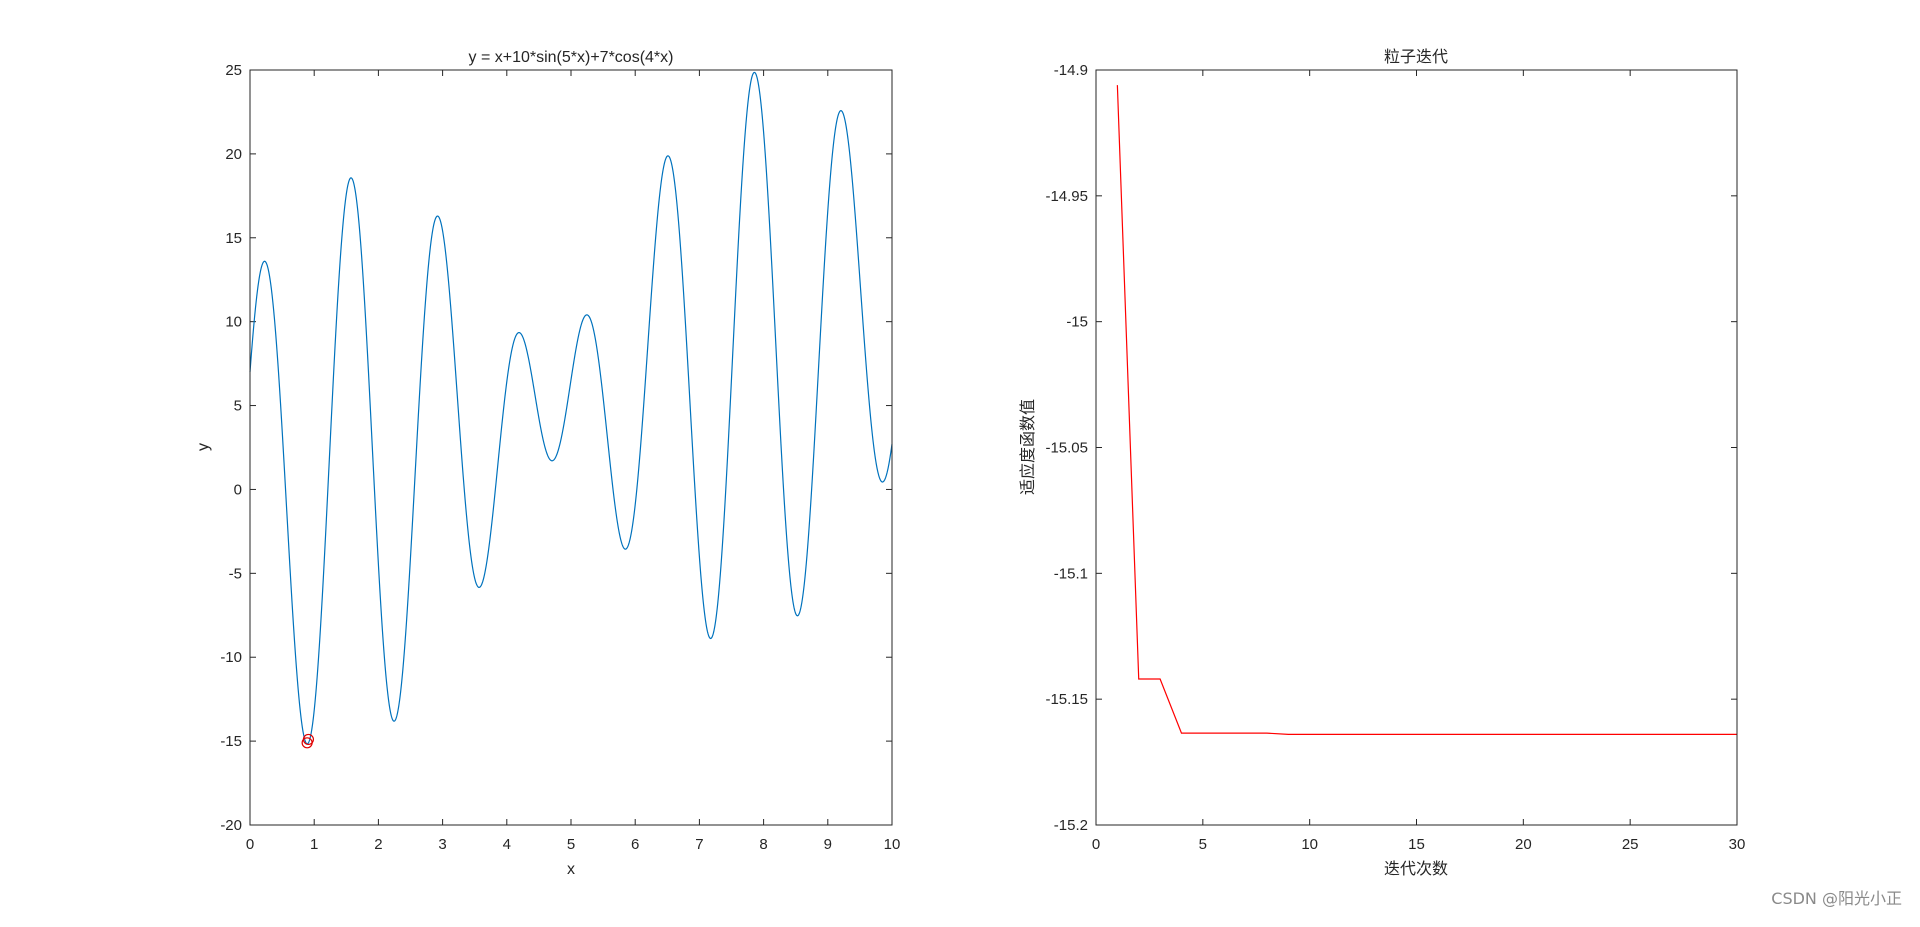 The height and width of the screenshot is (927, 1920). I want to click on x-tick-label: 7, so click(699, 844).